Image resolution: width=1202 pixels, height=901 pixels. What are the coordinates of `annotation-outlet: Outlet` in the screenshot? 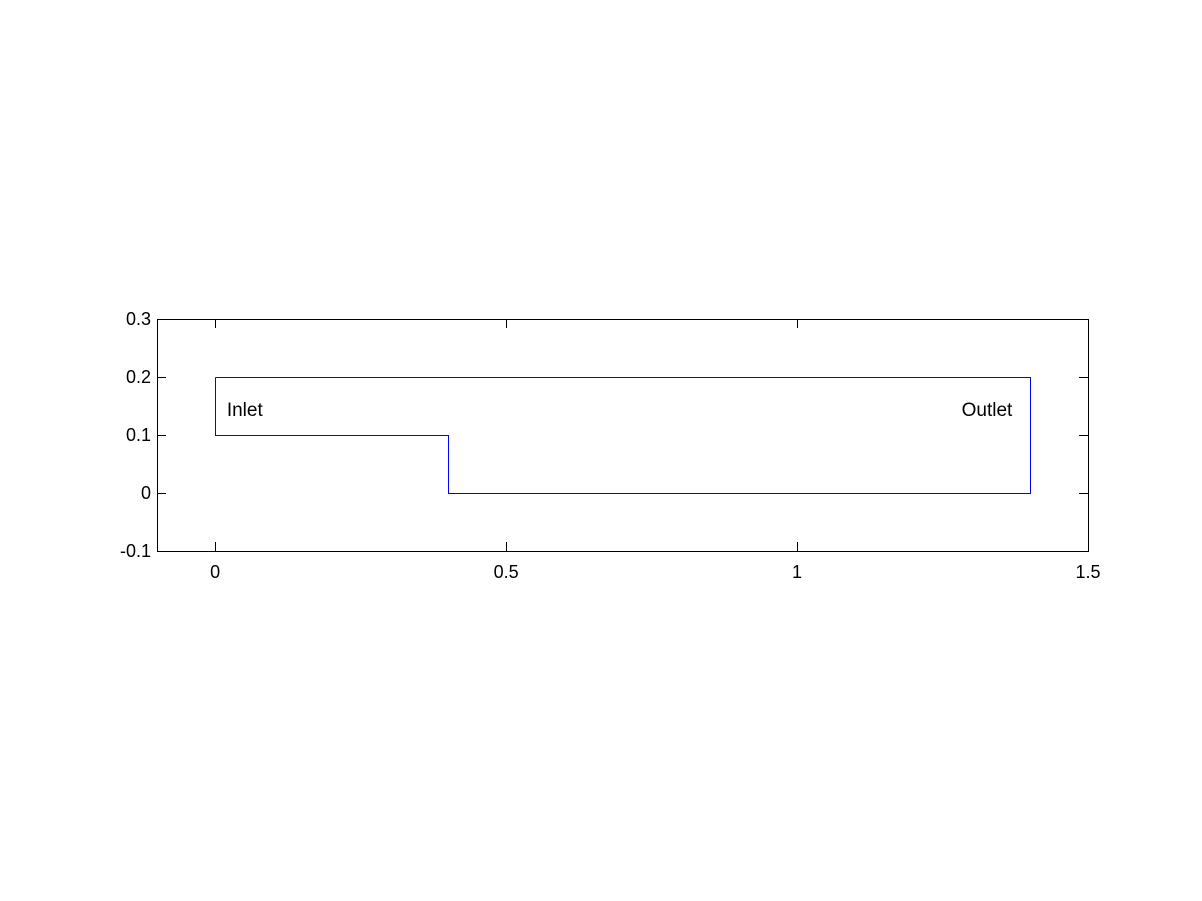 It's located at (987, 410).